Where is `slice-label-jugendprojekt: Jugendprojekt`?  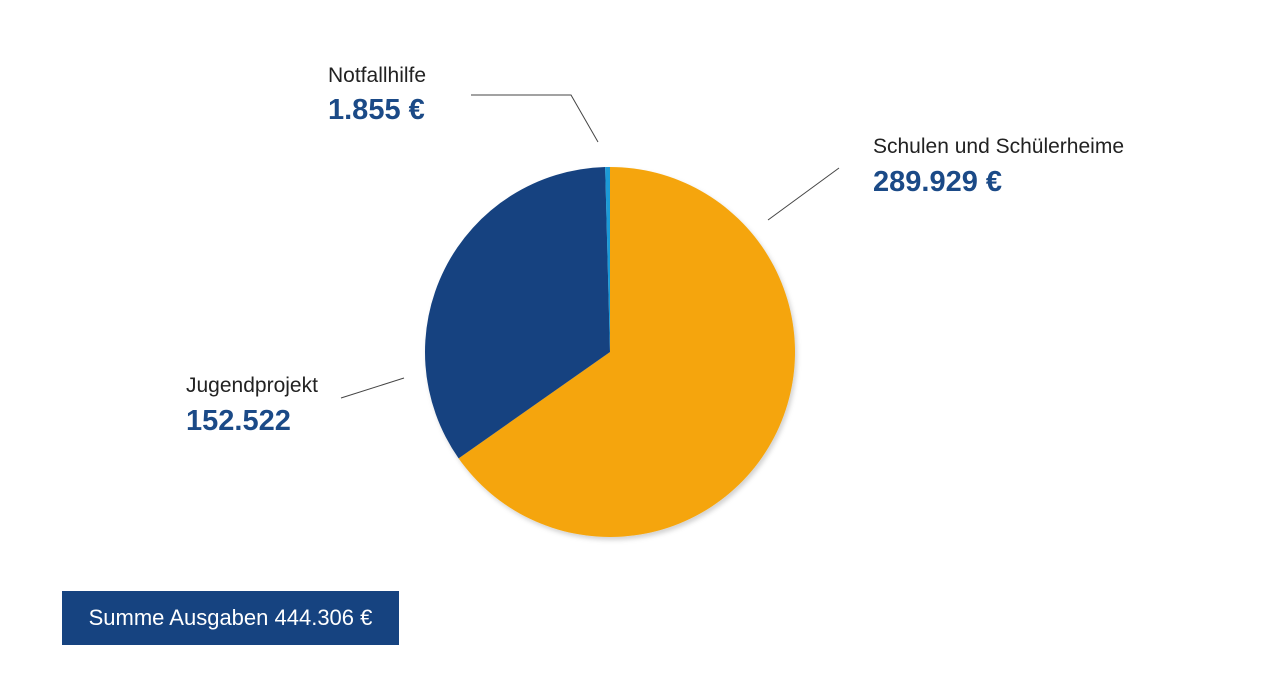 slice-label-jugendprojekt: Jugendprojekt is located at coordinates (252, 385).